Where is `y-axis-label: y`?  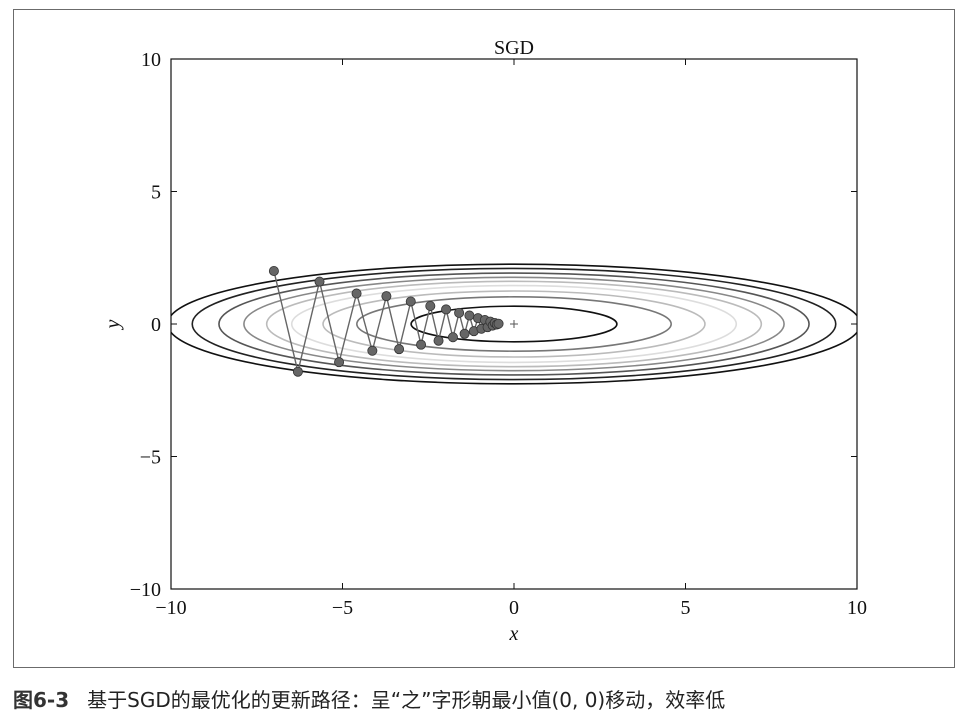 y-axis-label: y is located at coordinates (113, 324).